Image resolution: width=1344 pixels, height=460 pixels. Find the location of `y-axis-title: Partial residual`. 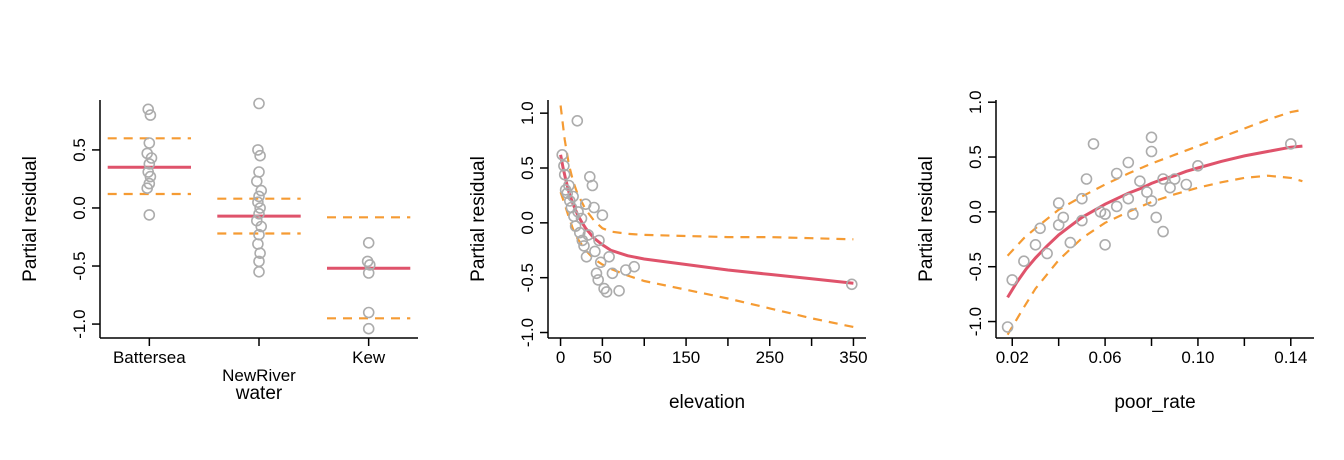

y-axis-title: Partial residual is located at coordinates (926, 219).